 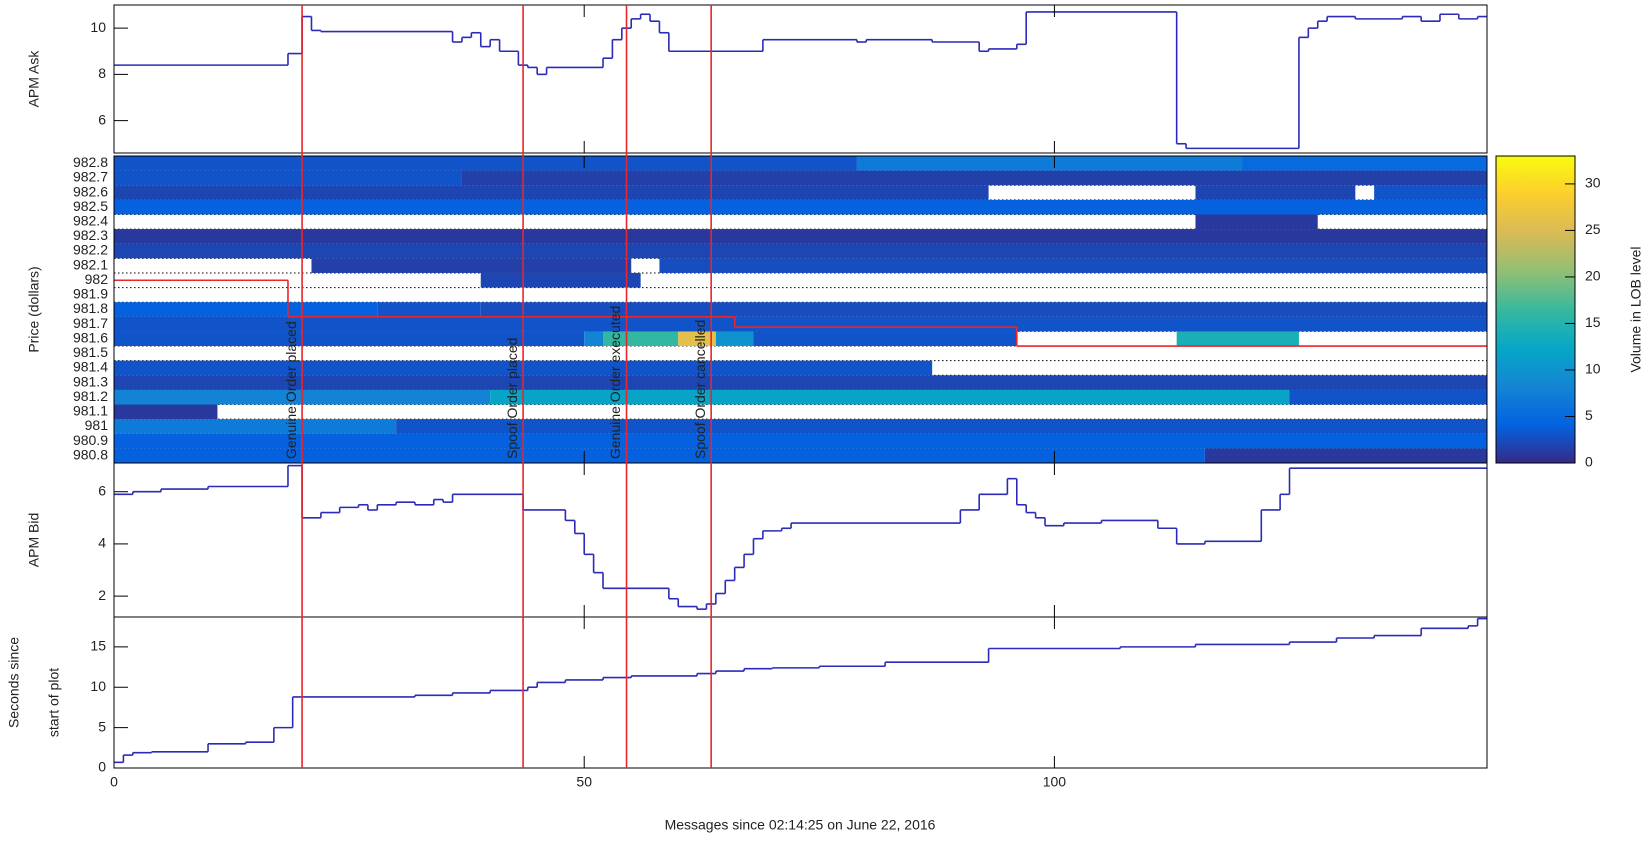 What do you see at coordinates (54, 702) in the screenshot?
I see `y-axis-title: start of plot` at bounding box center [54, 702].